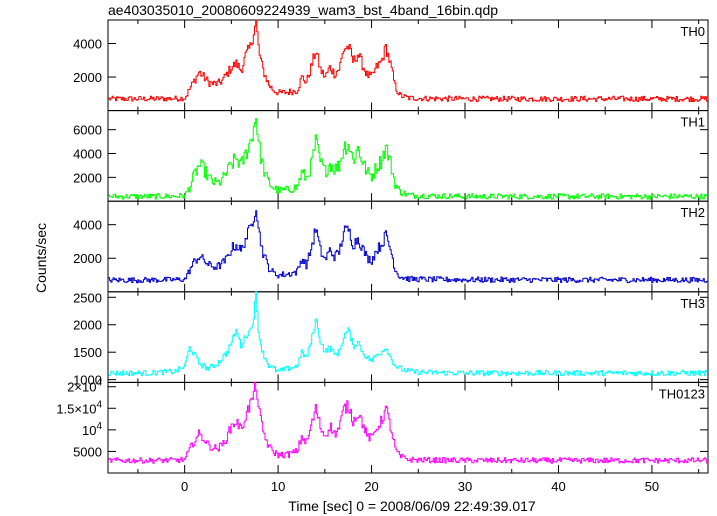 The image size is (717, 516). What do you see at coordinates (412, 506) in the screenshot?
I see `x-axis-label: Time [sec] 0 = 2008/06/09 22:49:39.017` at bounding box center [412, 506].